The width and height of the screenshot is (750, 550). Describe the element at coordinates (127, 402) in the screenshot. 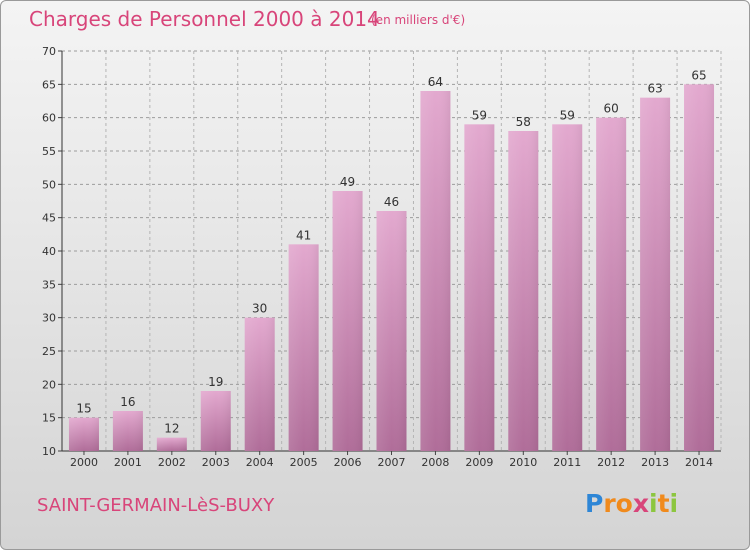

I see `bar-value-label: 16` at that location.